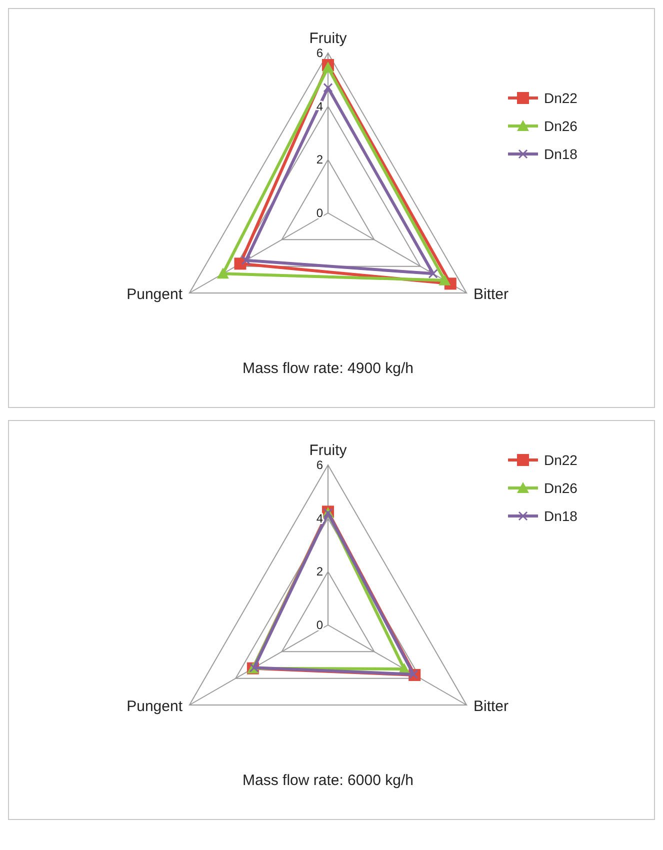 The height and width of the screenshot is (850, 663). I want to click on text: Mass flow rate: 4900 kg/h, so click(328, 368).